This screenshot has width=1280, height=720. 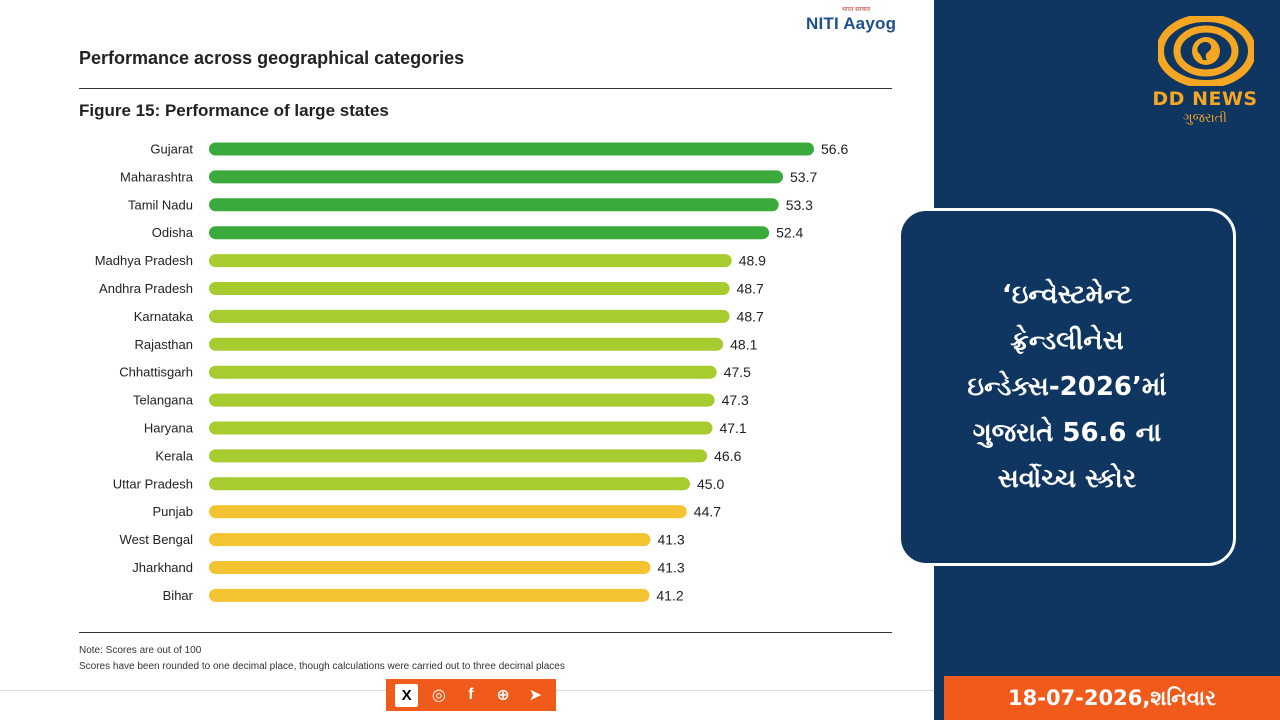 I want to click on channel-sub: ગુજરાતી, so click(x=1205, y=118).